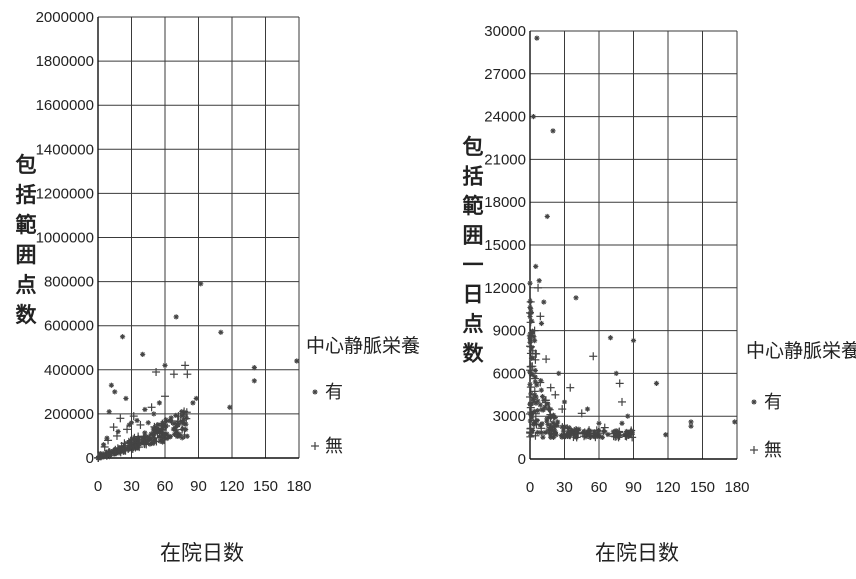 The image size is (856, 579). I want to click on y-tick-label: 30000, so click(505, 31).